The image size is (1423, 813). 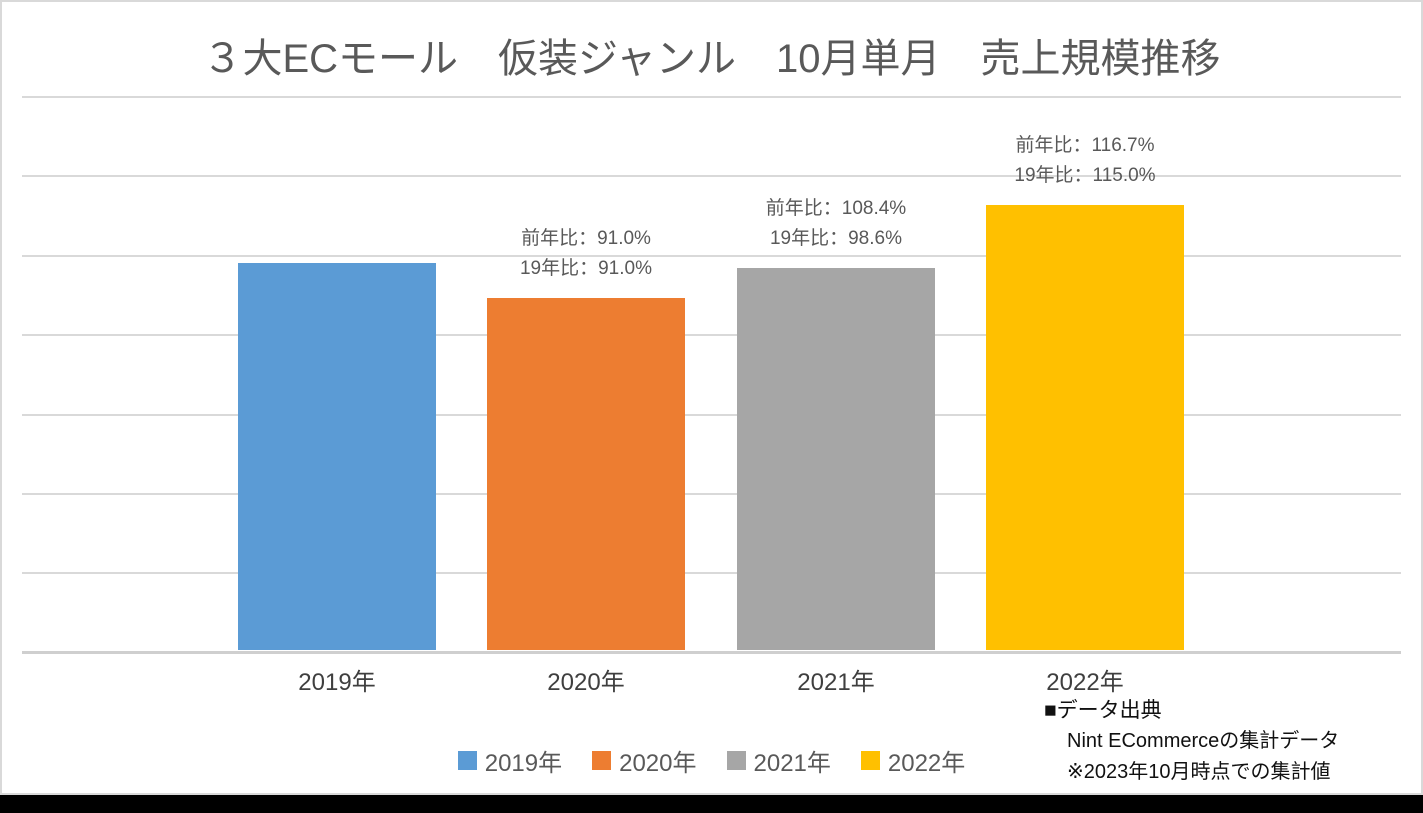 What do you see at coordinates (711, 760) in the screenshot?
I see `legend: 2019年 2020年 2021年 2022年` at bounding box center [711, 760].